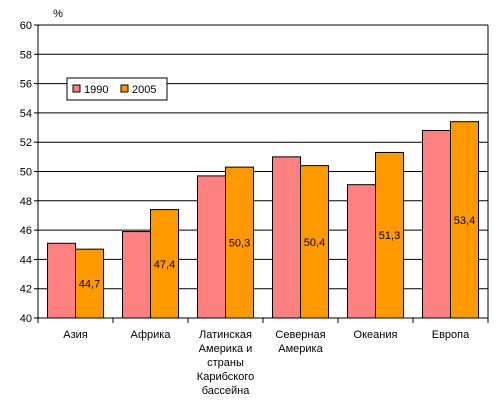 The image size is (504, 410). I want to click on data-label: 50,3, so click(239, 244).